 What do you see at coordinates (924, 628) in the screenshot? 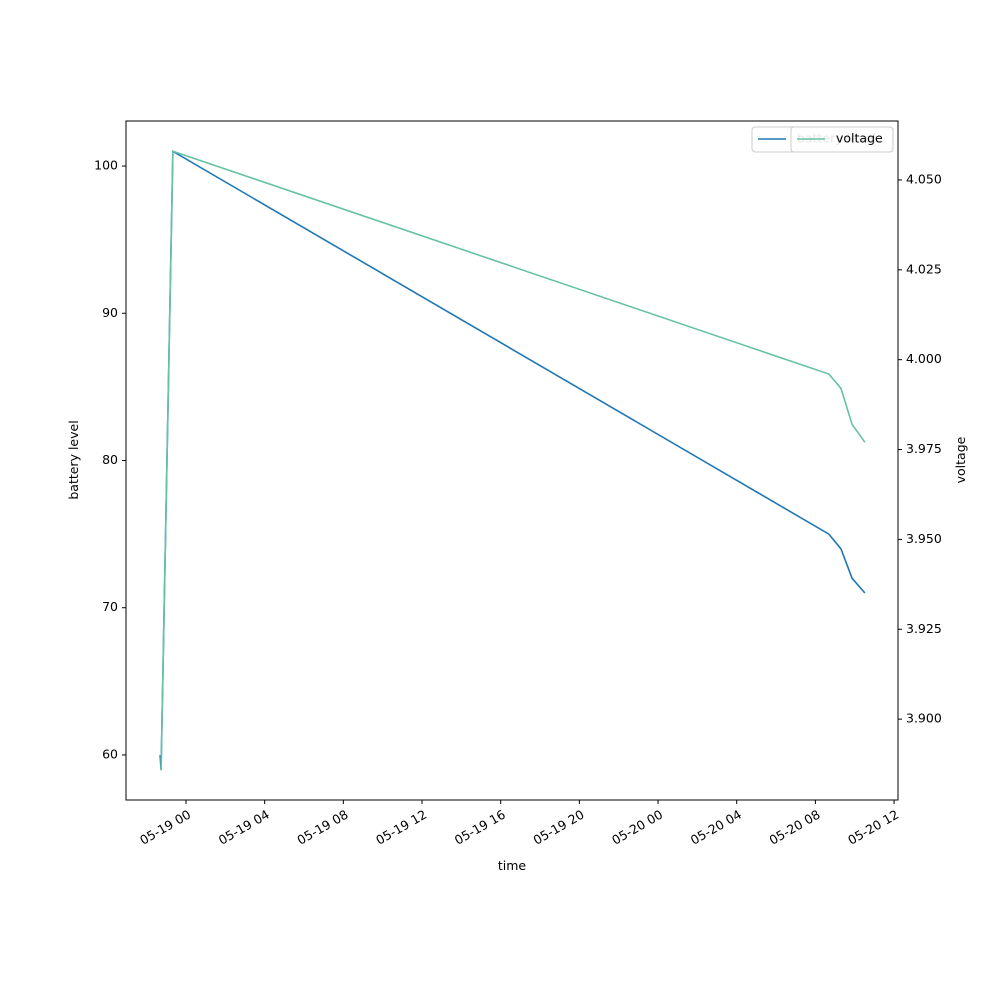
I see `y2-tick-label: 3.925` at bounding box center [924, 628].